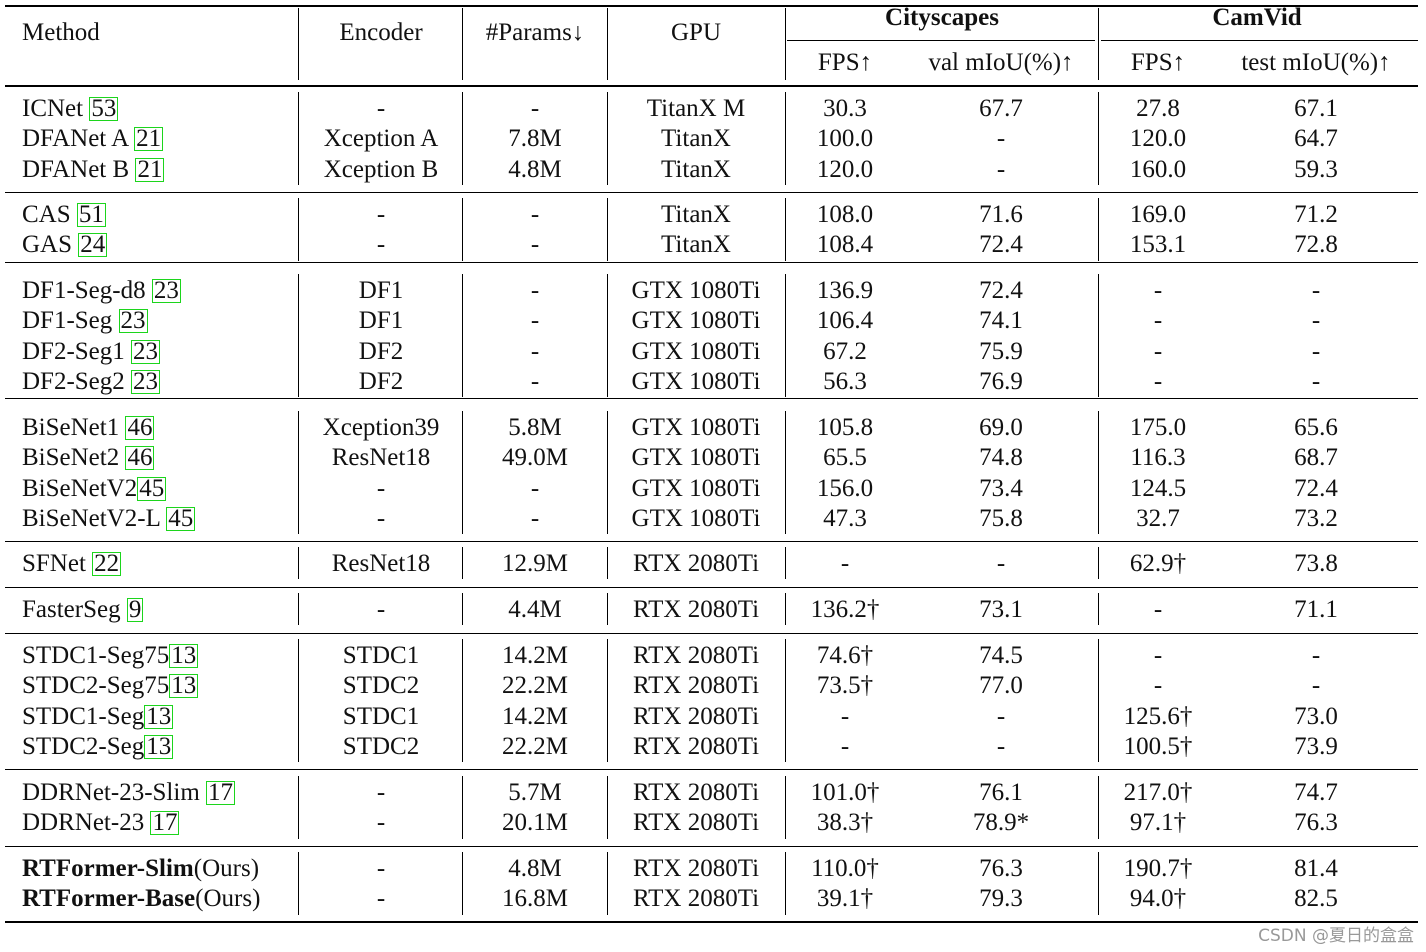  Describe the element at coordinates (845, 427) in the screenshot. I see `city-fps-cell: 105.8` at that location.